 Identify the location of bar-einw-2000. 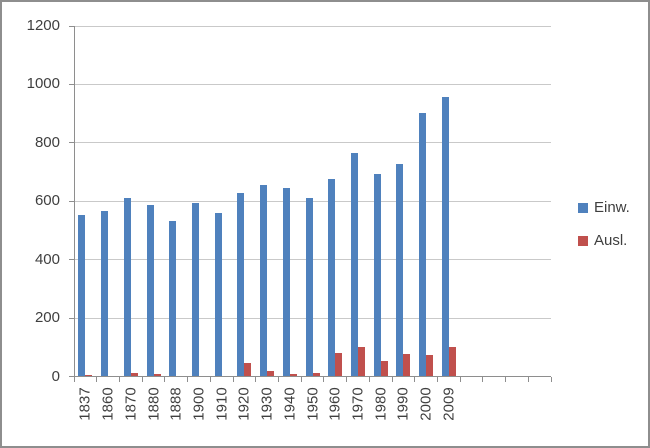
(423, 244).